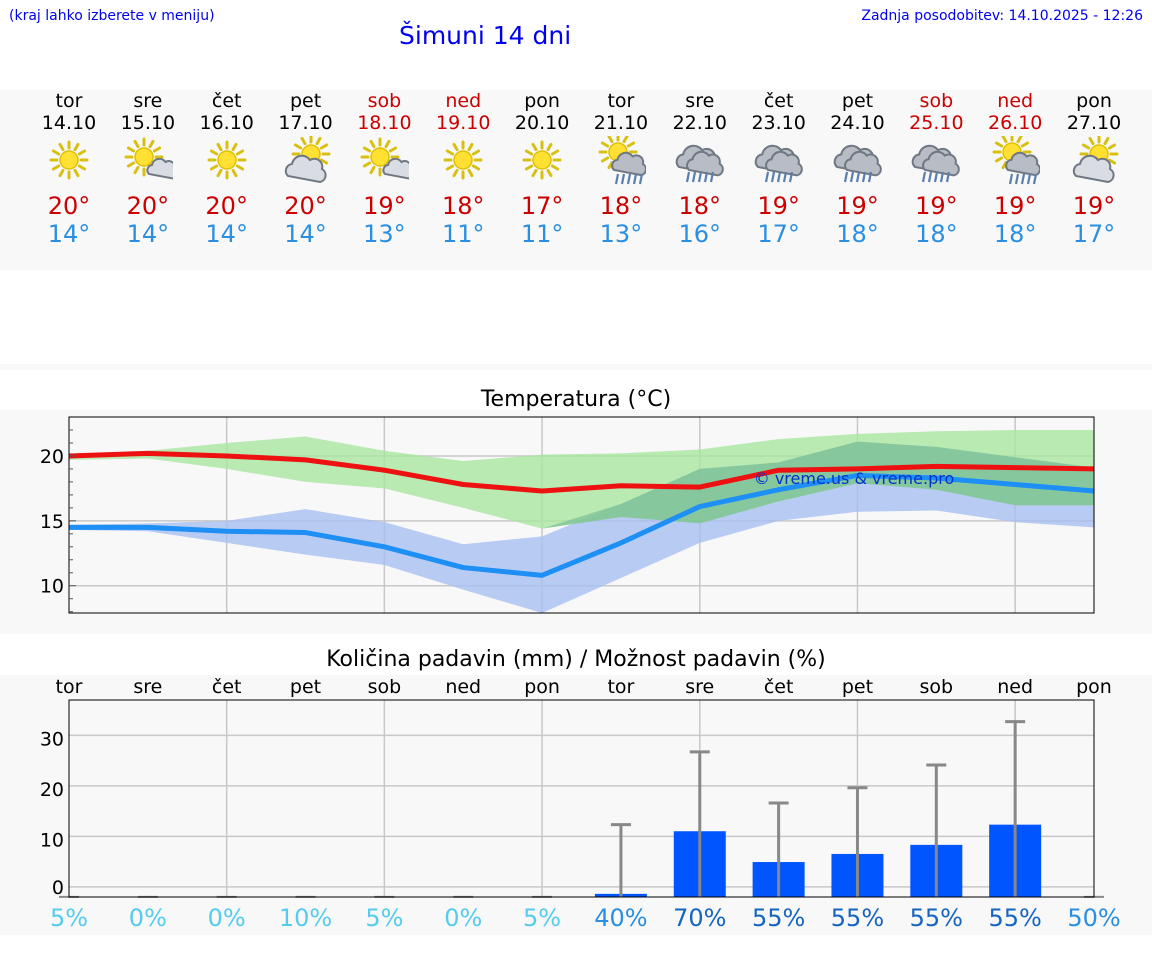  What do you see at coordinates (384, 123) in the screenshot?
I see `day-date: 18.10` at bounding box center [384, 123].